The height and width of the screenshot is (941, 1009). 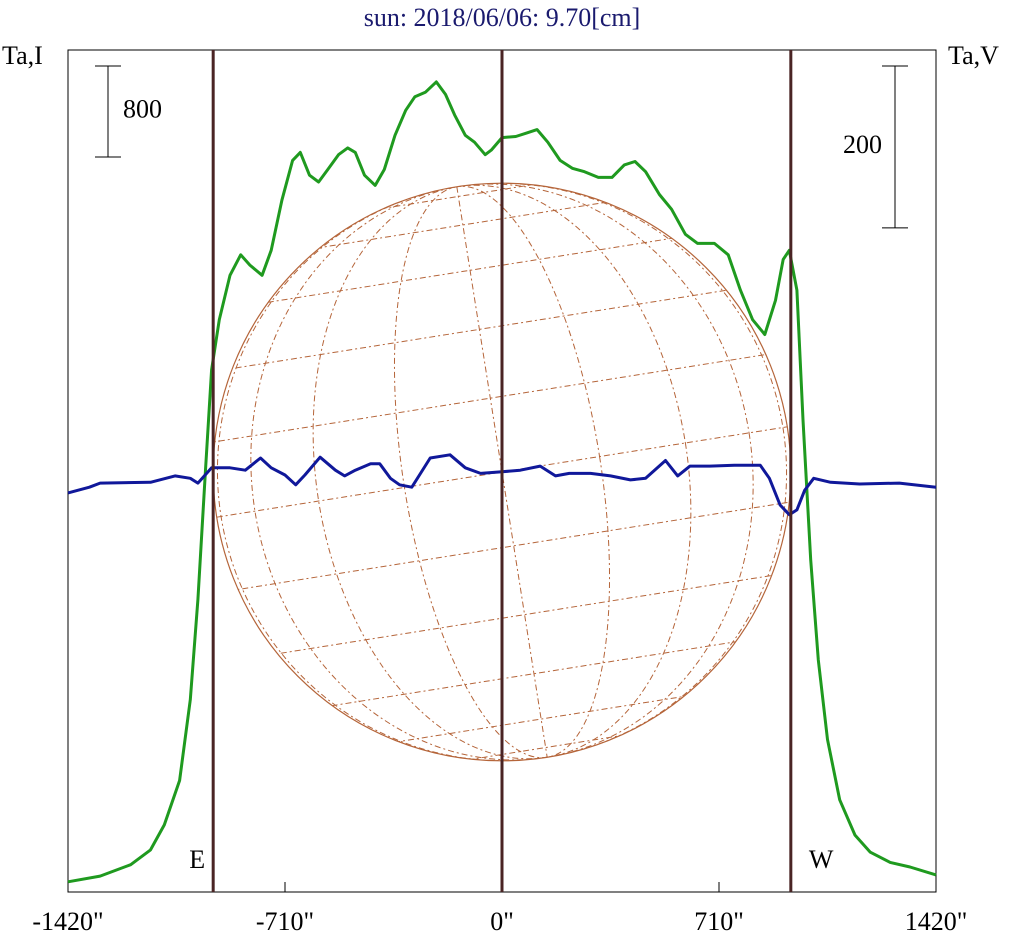 I want to click on series-line, so click(x=502, y=485).